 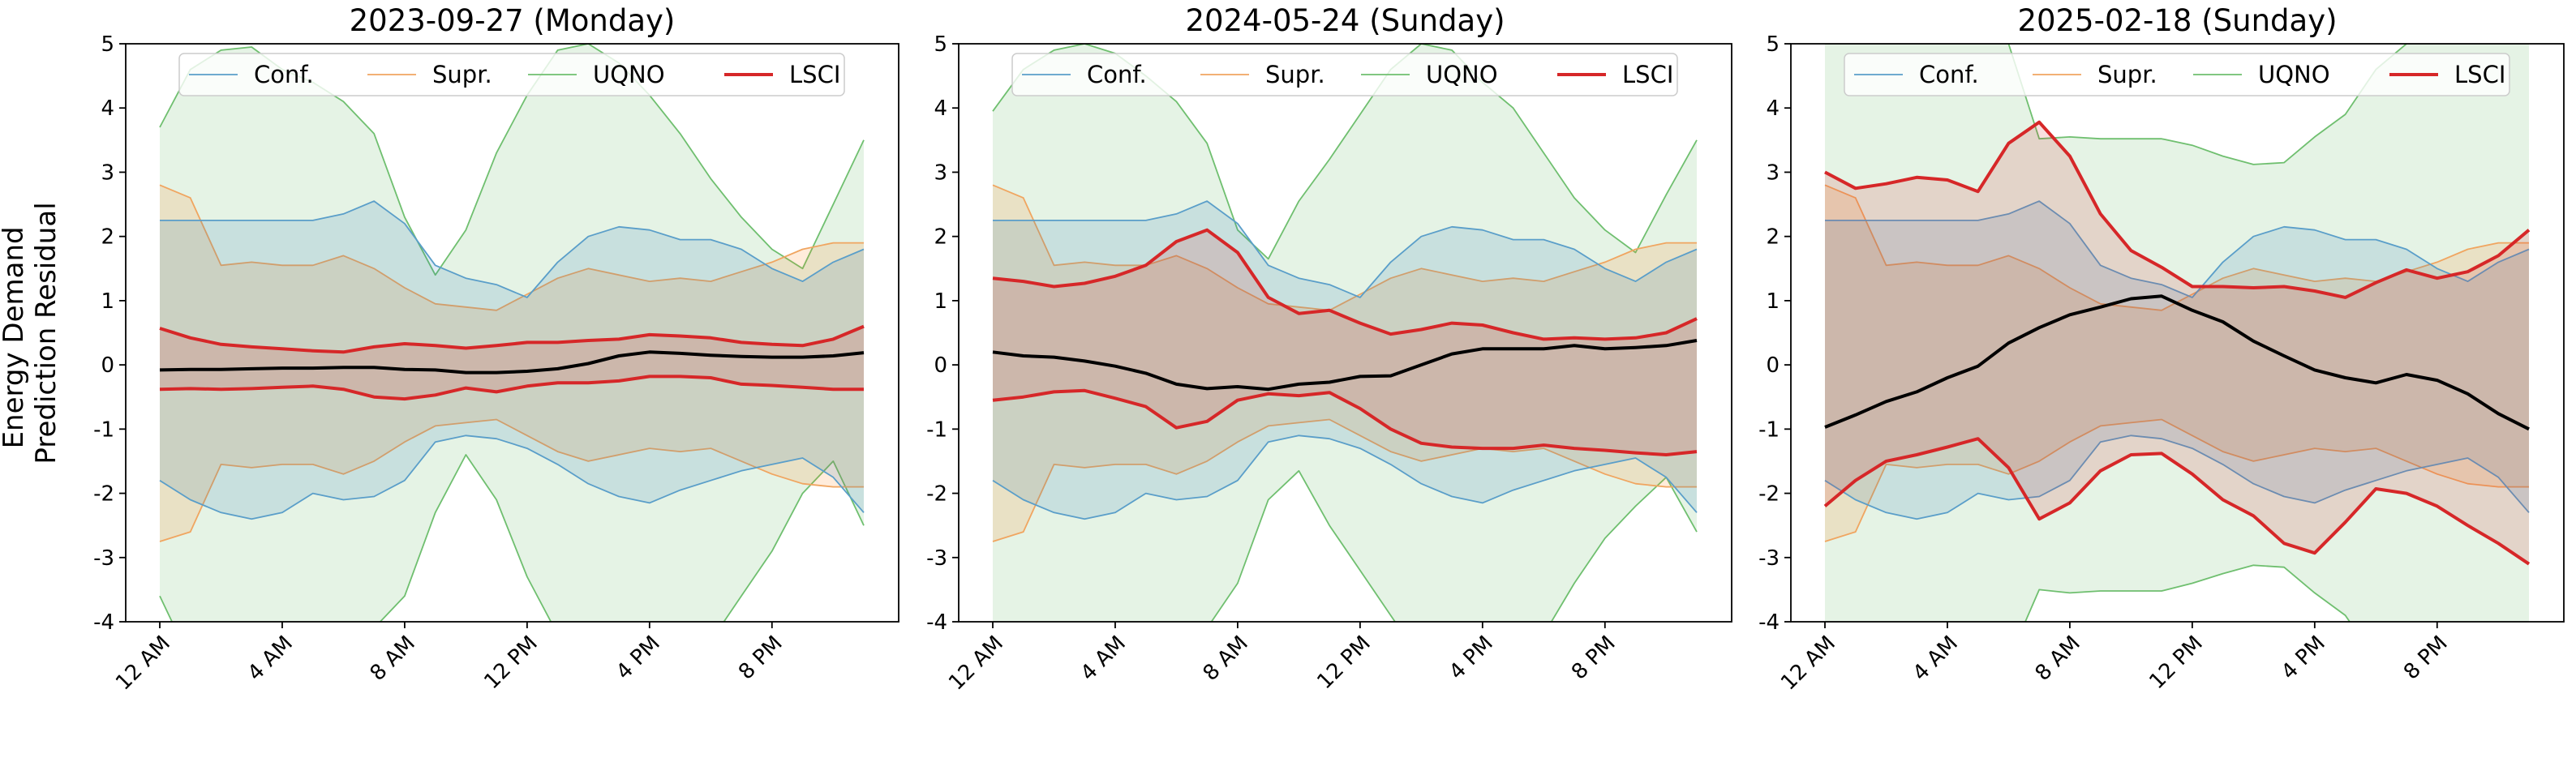 I want to click on chart-title: 2023-09-27 (Monday), so click(x=513, y=20).